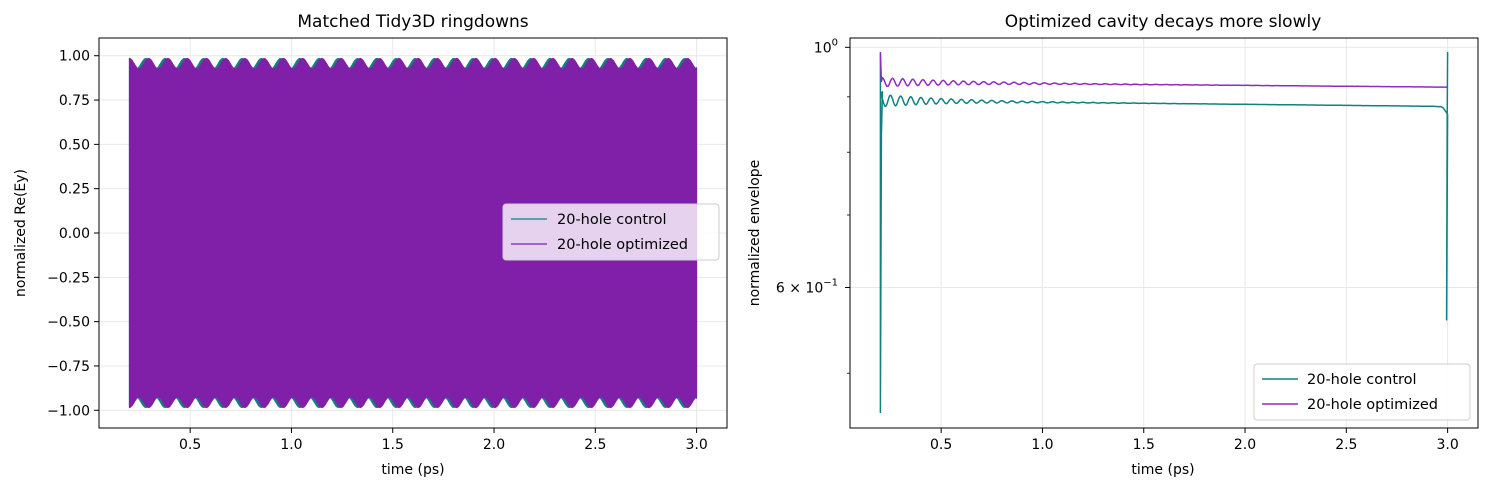  Describe the element at coordinates (1163, 69) in the screenshot. I see `right-series-optimized` at that location.